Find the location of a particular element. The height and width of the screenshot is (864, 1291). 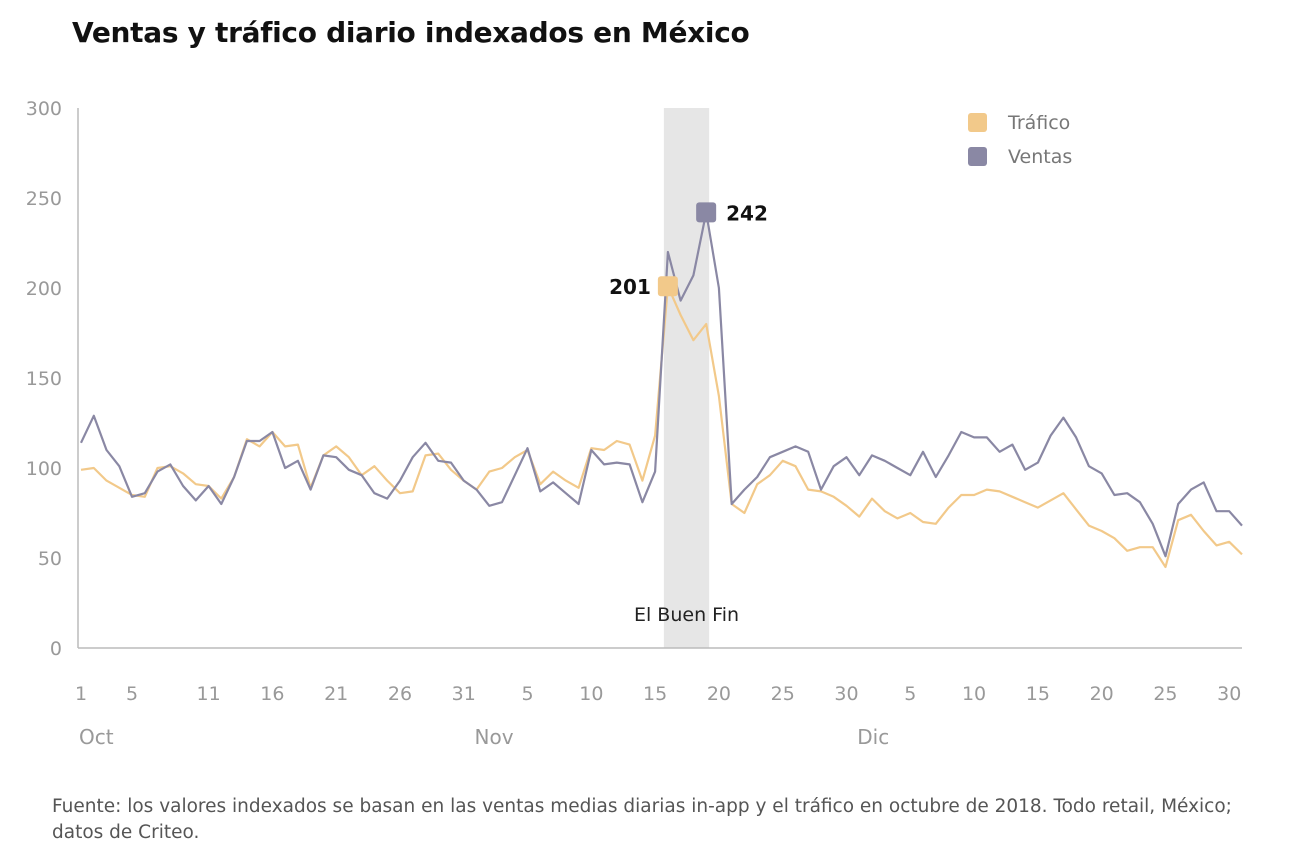

annotation-label: 201 is located at coordinates (630, 287).